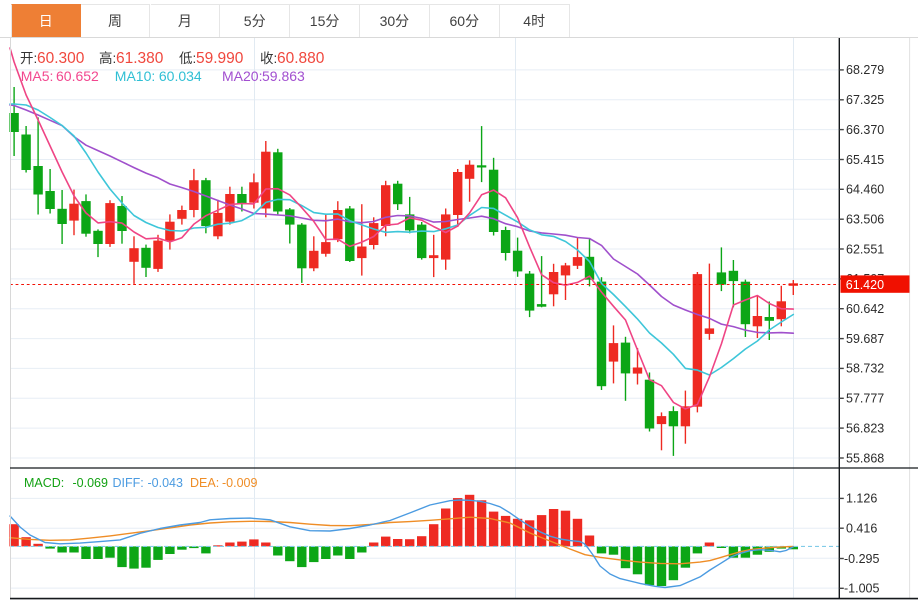 This screenshot has height=600, width=918. Describe the element at coordinates (107, 58) in the screenshot. I see `svg-text: 高:` at that location.